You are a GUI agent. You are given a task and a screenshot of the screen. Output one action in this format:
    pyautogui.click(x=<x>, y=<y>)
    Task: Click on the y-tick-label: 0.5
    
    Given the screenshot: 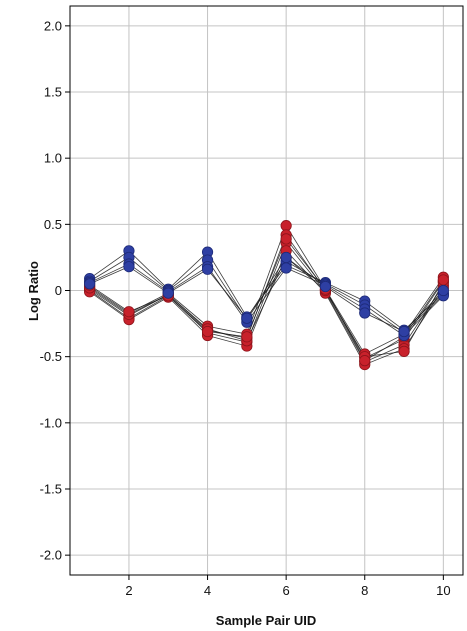 What is the action you would take?
    pyautogui.click(x=53, y=224)
    